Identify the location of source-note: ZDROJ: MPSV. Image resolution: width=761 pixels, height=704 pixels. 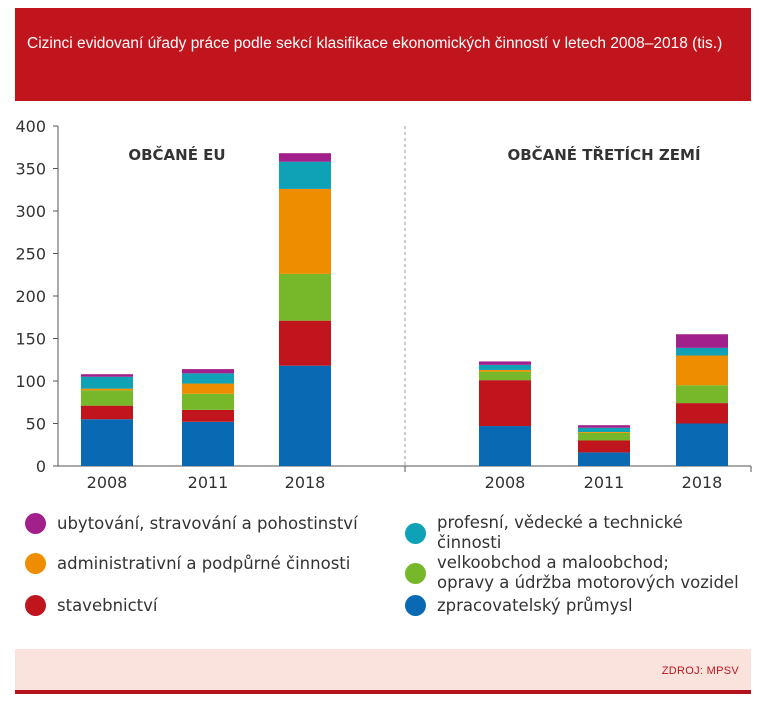
(700, 671).